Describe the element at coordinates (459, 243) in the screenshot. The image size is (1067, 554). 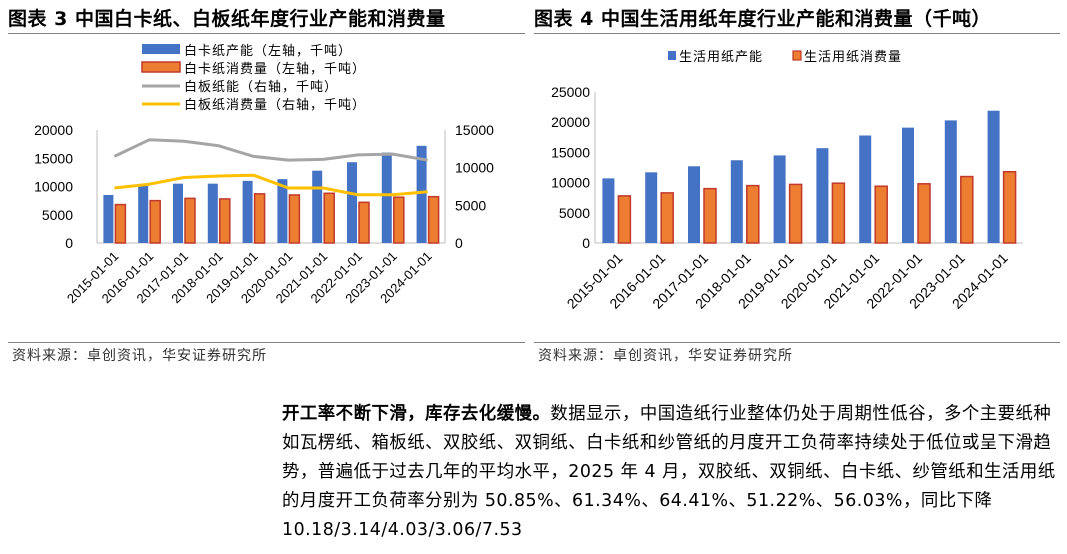
I see `y-tick-label-right: 0` at that location.